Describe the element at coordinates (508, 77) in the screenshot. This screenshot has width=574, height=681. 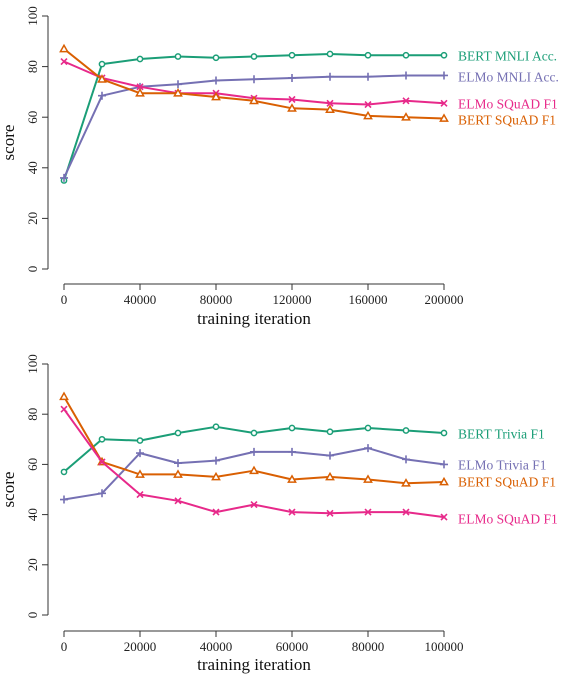
I see `legend-label: ELMo MNLI Acc.` at that location.